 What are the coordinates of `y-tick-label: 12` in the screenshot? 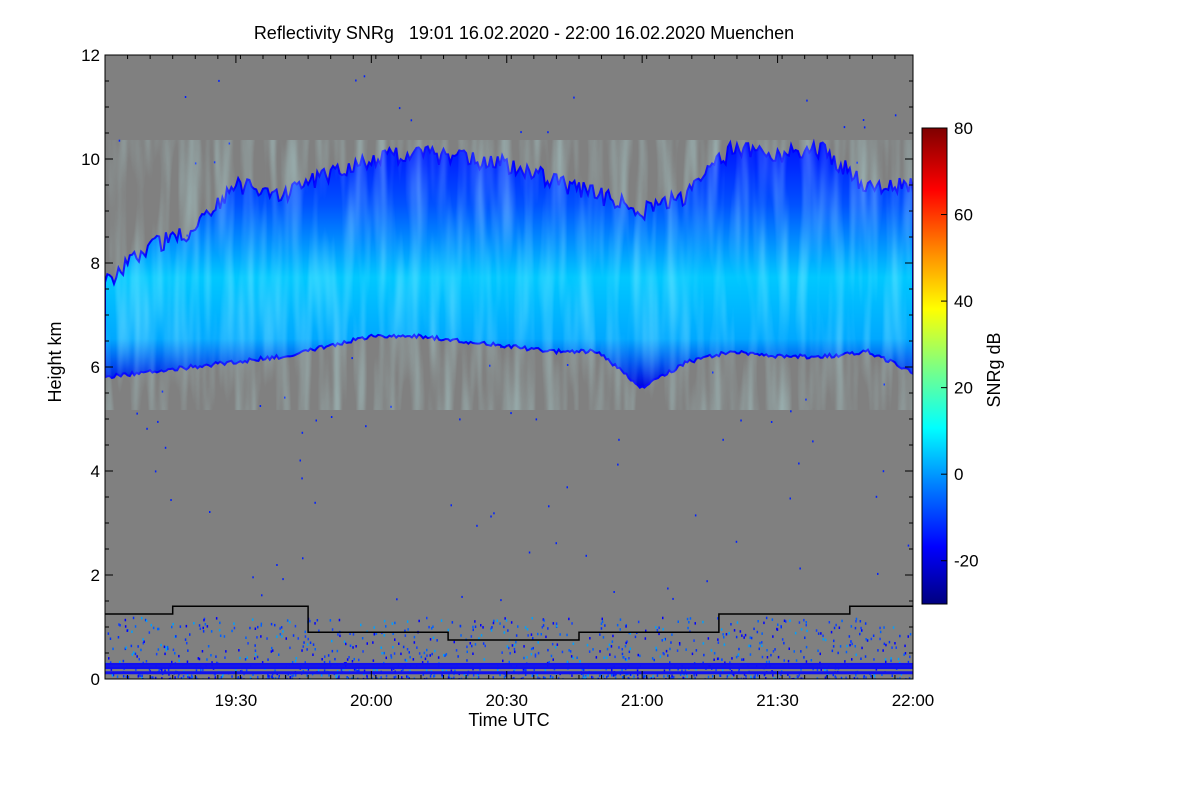 It's located at (90, 55).